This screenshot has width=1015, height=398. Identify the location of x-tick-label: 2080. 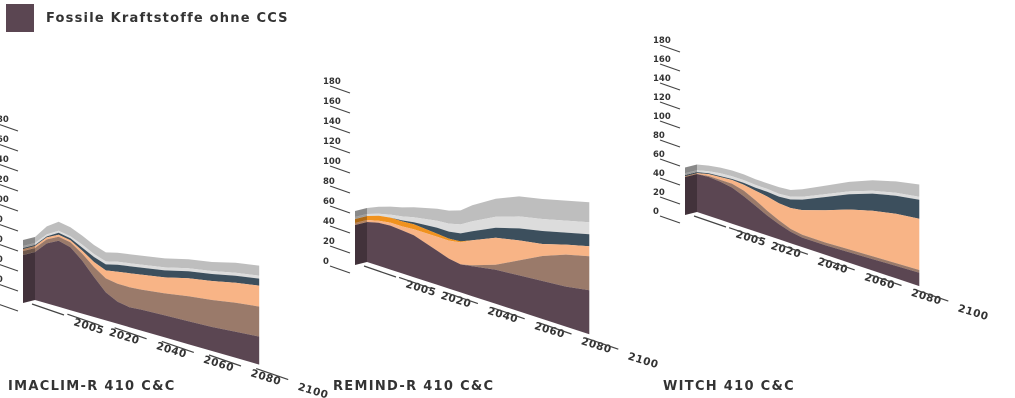
(265, 377).